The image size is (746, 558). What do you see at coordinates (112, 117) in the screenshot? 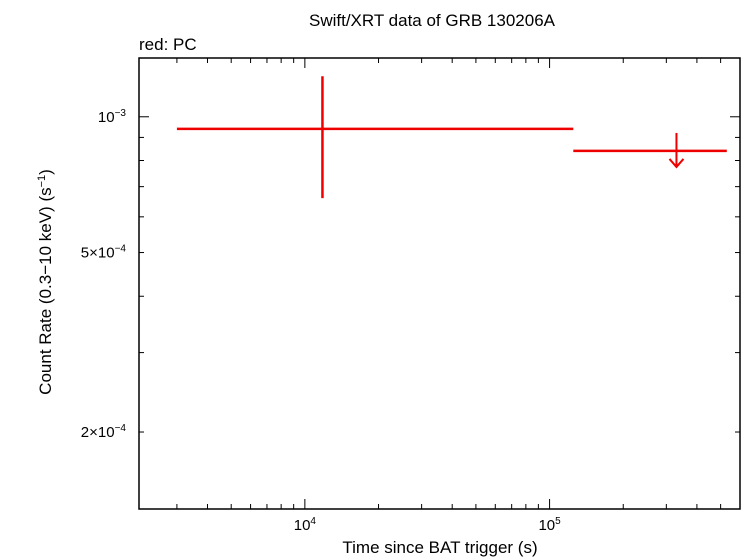
I see `y-tick-label: 10−3` at bounding box center [112, 117].